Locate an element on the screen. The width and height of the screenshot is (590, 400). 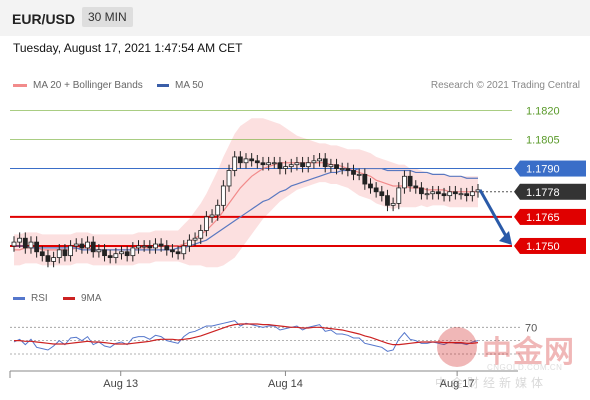
level-label: 1.1765 is located at coordinates (550, 216).